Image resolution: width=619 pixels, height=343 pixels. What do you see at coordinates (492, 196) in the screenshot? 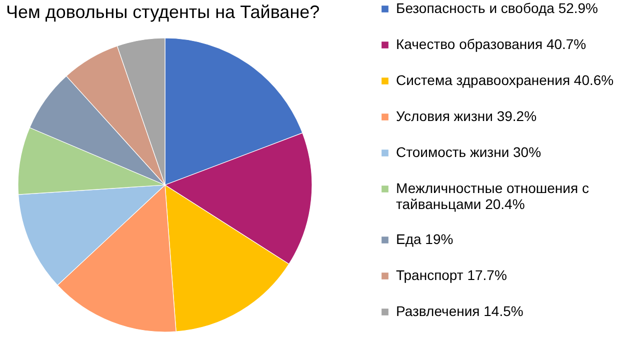
I see `legend-label: Межличностные отношения с тайваньцами 20.4%` at bounding box center [492, 196].